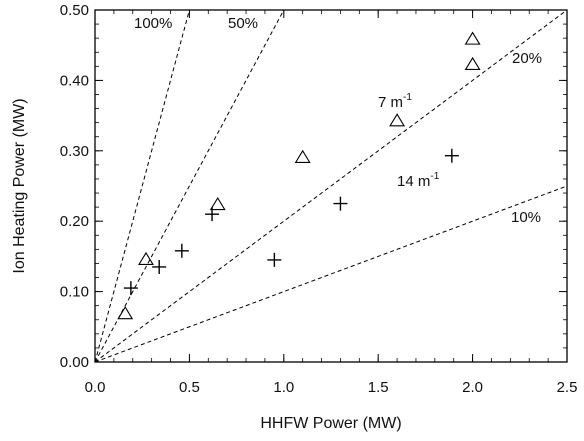 Image resolution: width=584 pixels, height=441 pixels. Describe the element at coordinates (95, 387) in the screenshot. I see `x-tick-label-0: 0.0` at that location.